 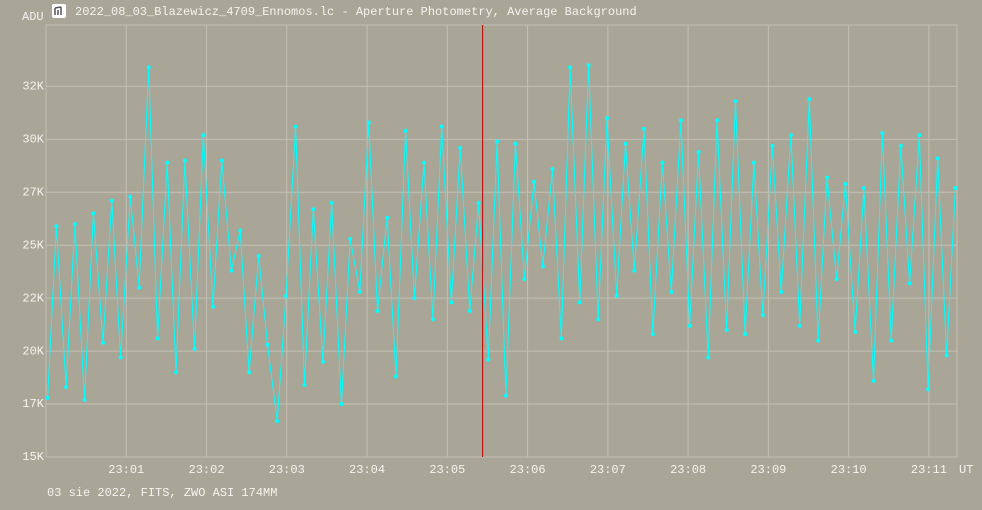 I want to click on y-tick-label: 30K, so click(x=33, y=140).